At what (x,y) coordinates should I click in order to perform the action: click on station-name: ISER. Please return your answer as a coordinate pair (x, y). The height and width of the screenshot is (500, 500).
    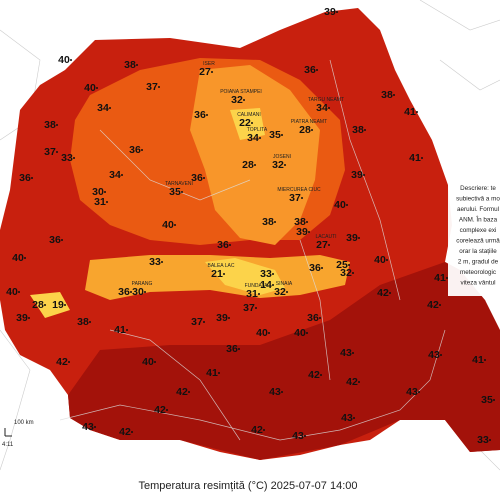
    Looking at the image, I should click on (209, 64).